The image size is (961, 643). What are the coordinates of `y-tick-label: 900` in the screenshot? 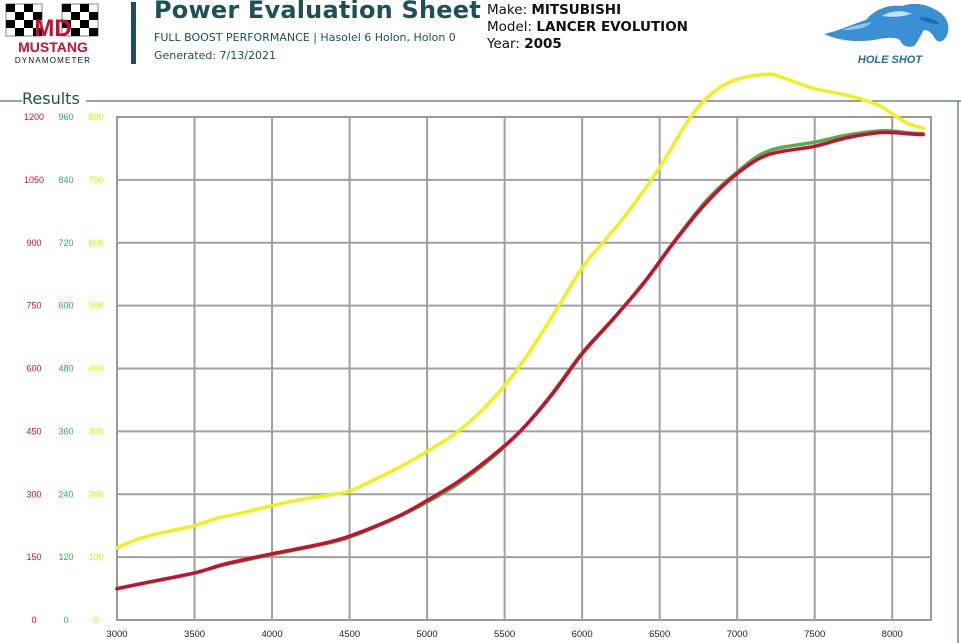 It's located at (33, 243).